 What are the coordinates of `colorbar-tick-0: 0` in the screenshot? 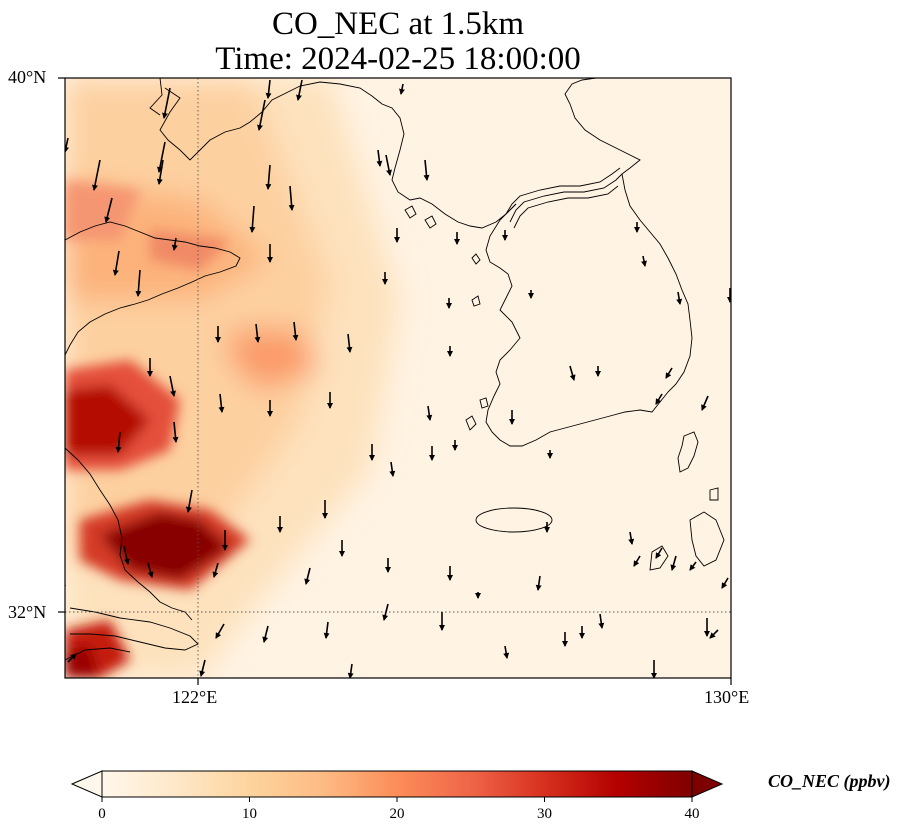 It's located at (102, 814).